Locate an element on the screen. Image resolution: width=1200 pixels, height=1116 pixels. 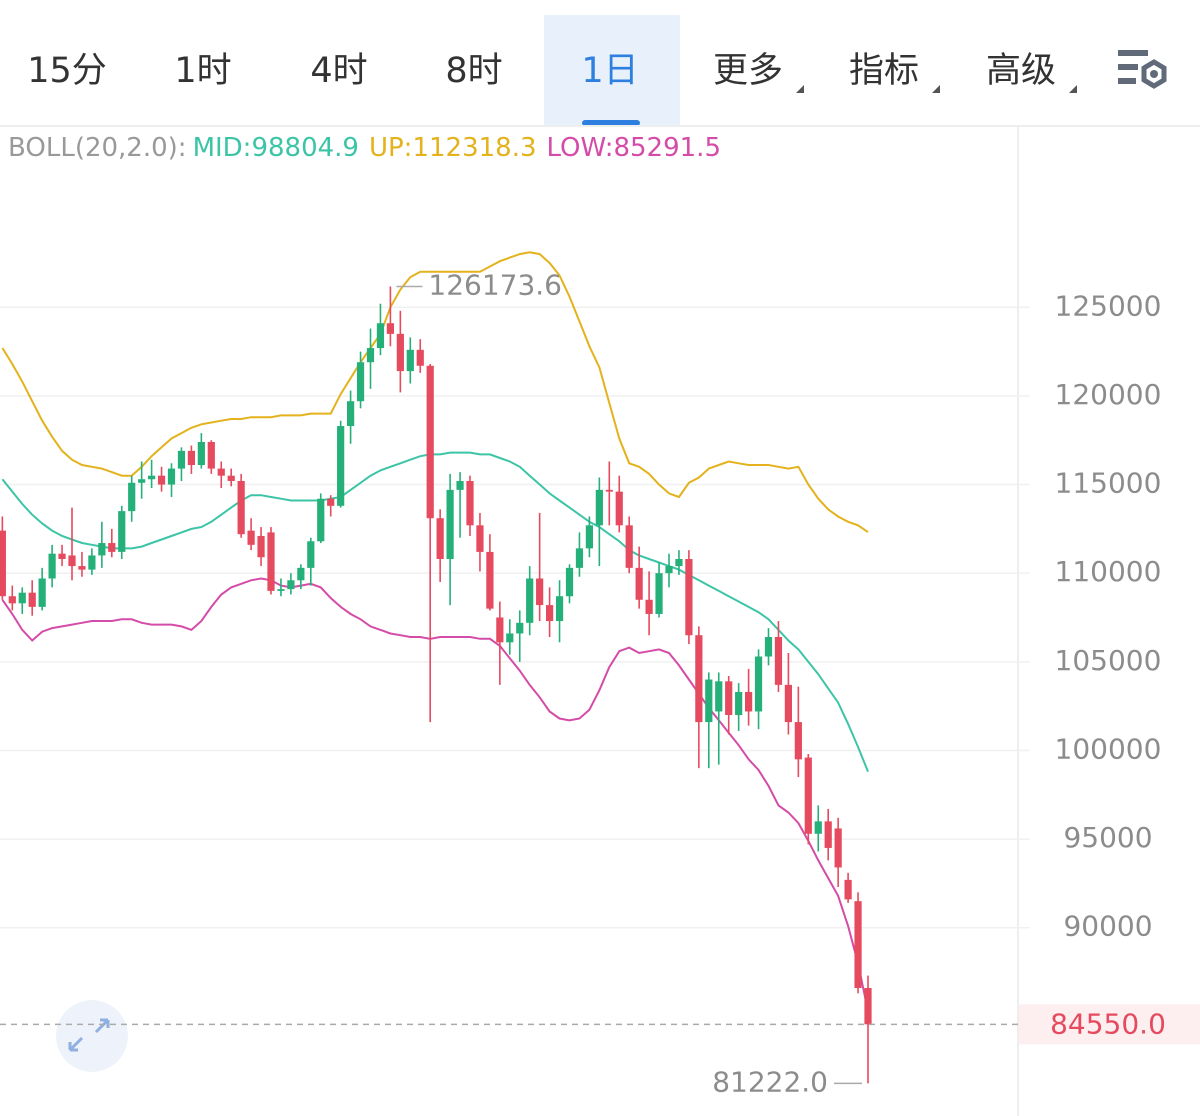
indicator-name: BOLL(20,2.0): is located at coordinates (97, 148).